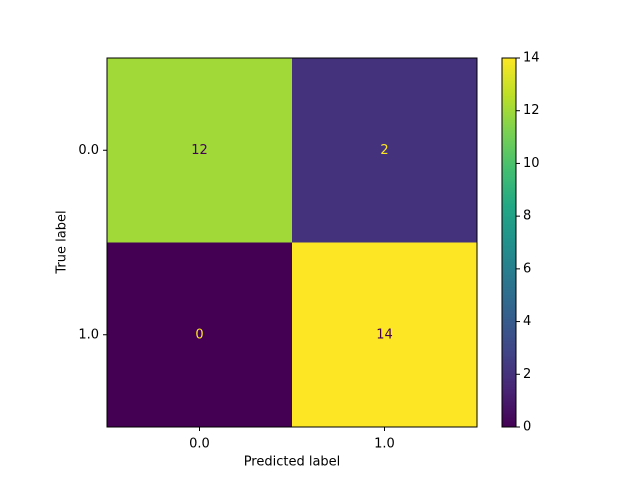  What do you see at coordinates (527, 268) in the screenshot?
I see `colorbar-tick-label: 6` at bounding box center [527, 268].